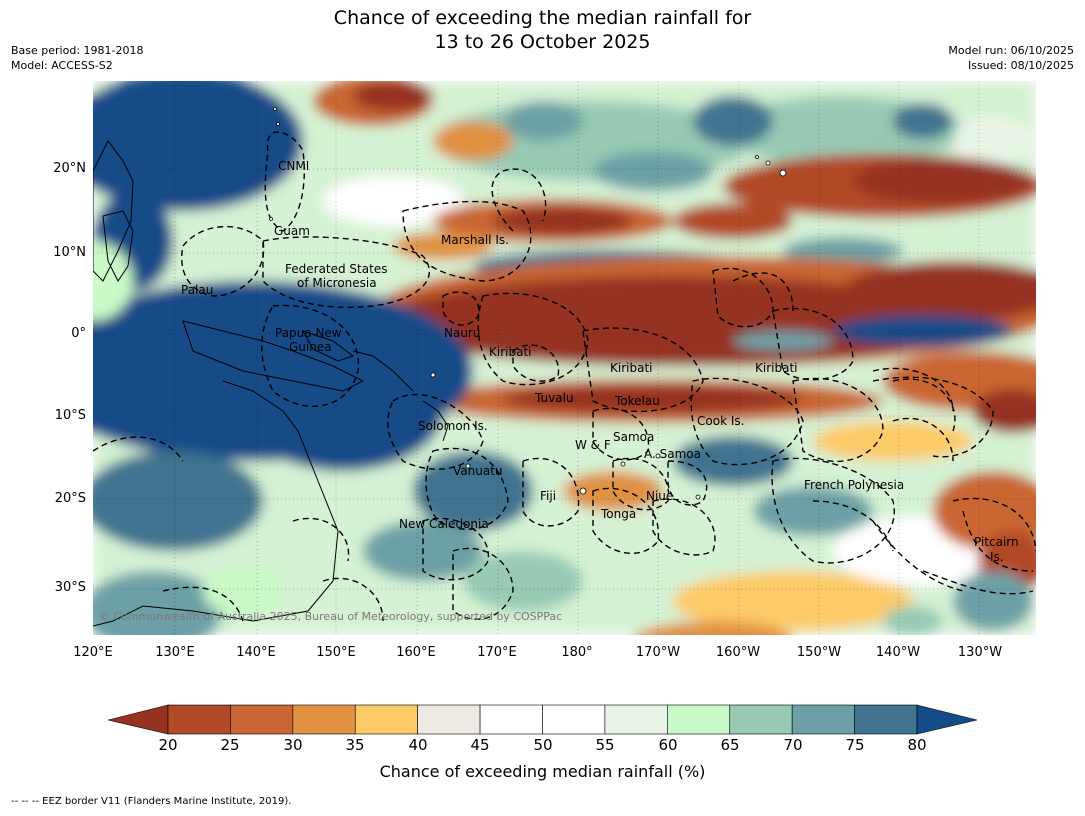 Image resolution: width=1085 pixels, height=816 pixels. What do you see at coordinates (69, 168) in the screenshot?
I see `lat-label-20n: 20°N` at bounding box center [69, 168].